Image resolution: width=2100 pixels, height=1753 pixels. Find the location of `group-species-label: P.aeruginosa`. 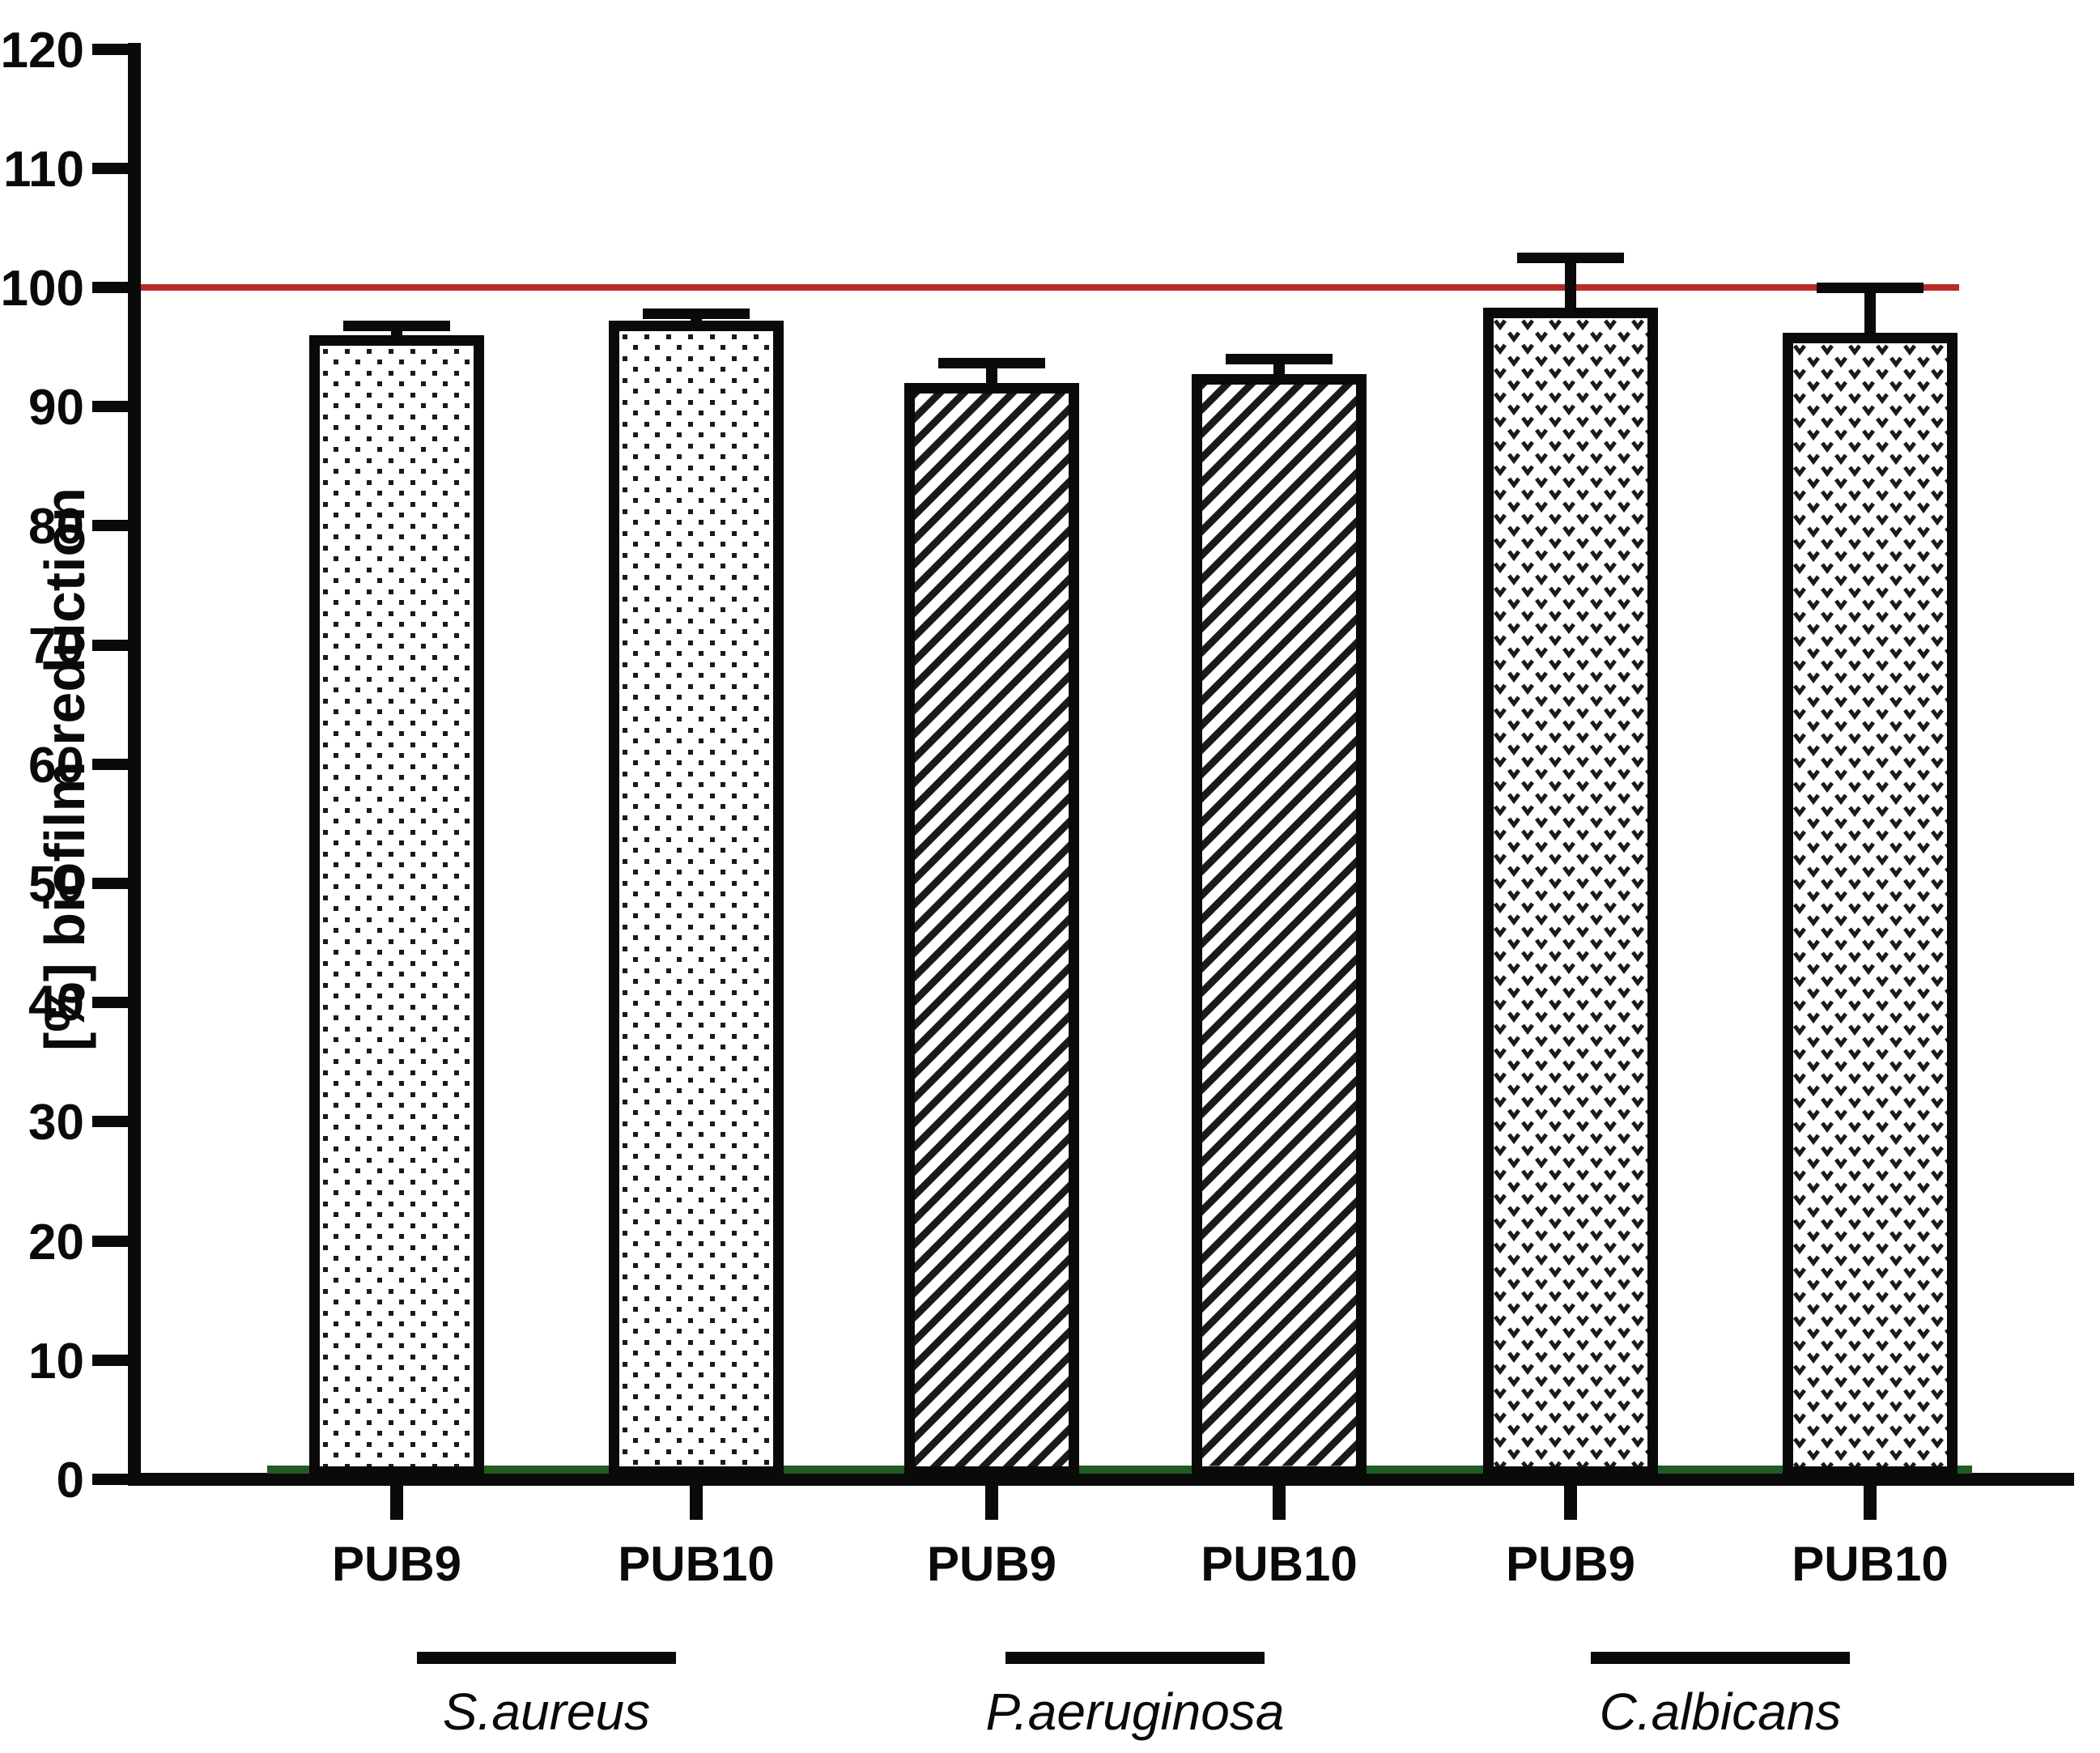

group-species-label: P.aeruginosa is located at coordinates (1135, 1712).